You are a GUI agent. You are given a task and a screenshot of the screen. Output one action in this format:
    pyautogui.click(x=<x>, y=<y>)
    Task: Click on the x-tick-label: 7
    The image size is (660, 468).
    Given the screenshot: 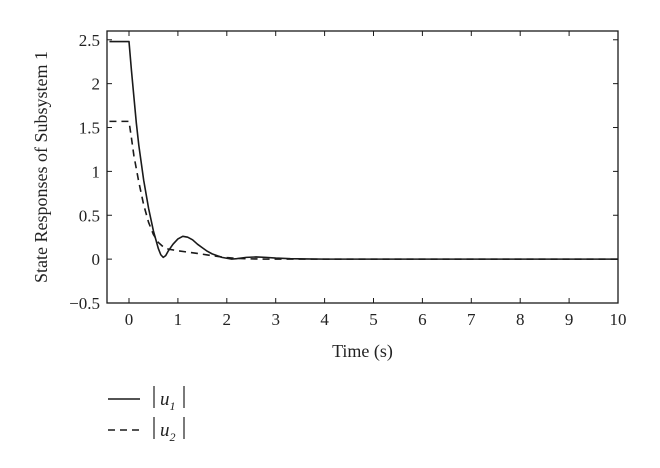 What is the action you would take?
    pyautogui.click(x=471, y=319)
    